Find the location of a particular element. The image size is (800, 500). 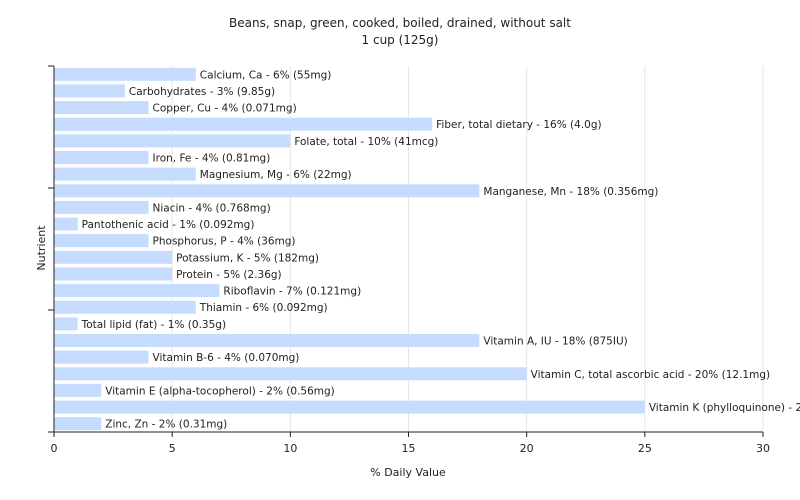

x-tick-label: 30 is located at coordinates (763, 448).